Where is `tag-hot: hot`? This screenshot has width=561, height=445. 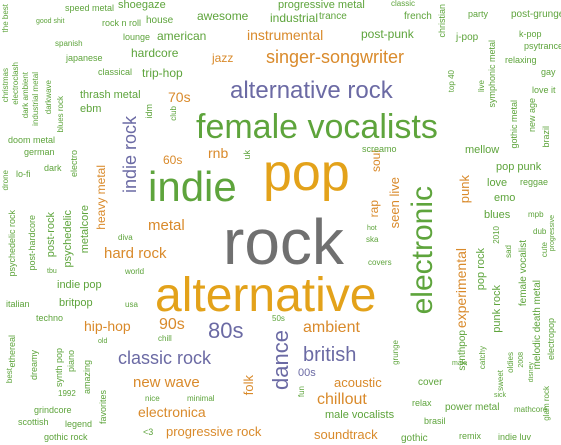
tag-hot: hot is located at coordinates (372, 228).